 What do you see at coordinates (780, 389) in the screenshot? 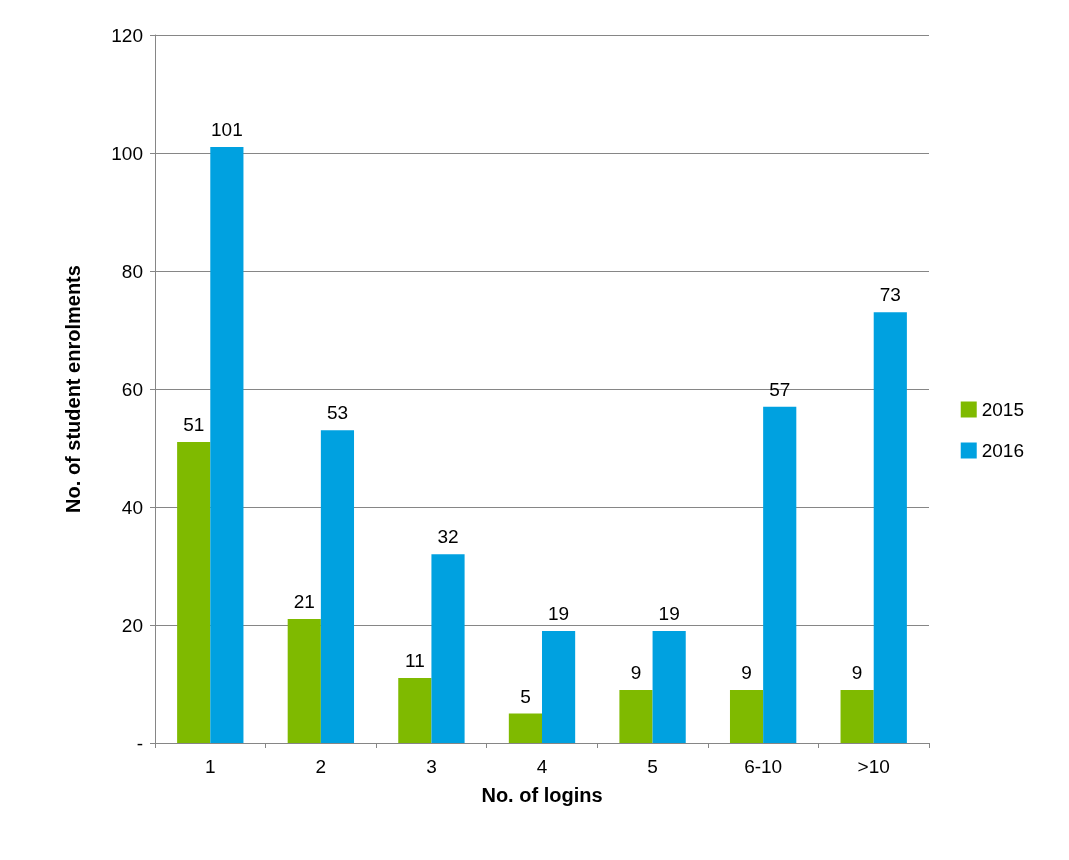
I see `data-label: 57` at bounding box center [780, 389].